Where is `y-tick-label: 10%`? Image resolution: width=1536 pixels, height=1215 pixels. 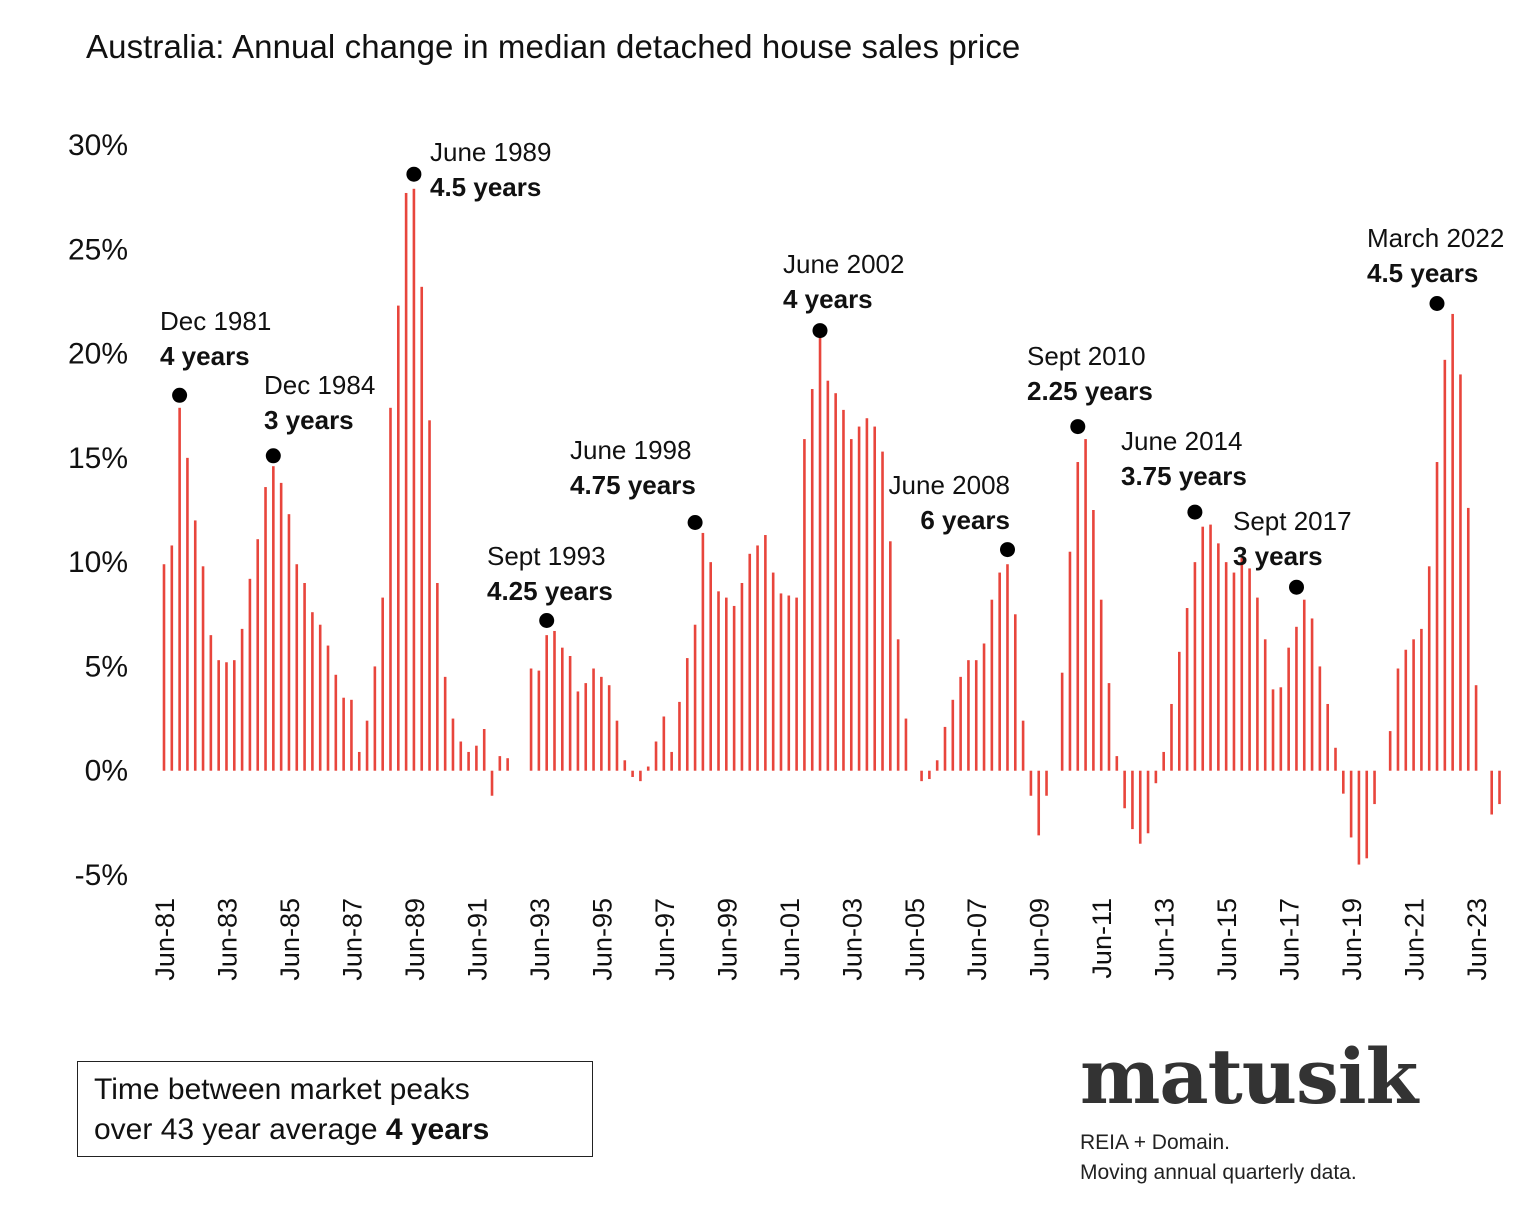 y-tick-label: 10% is located at coordinates (98, 562).